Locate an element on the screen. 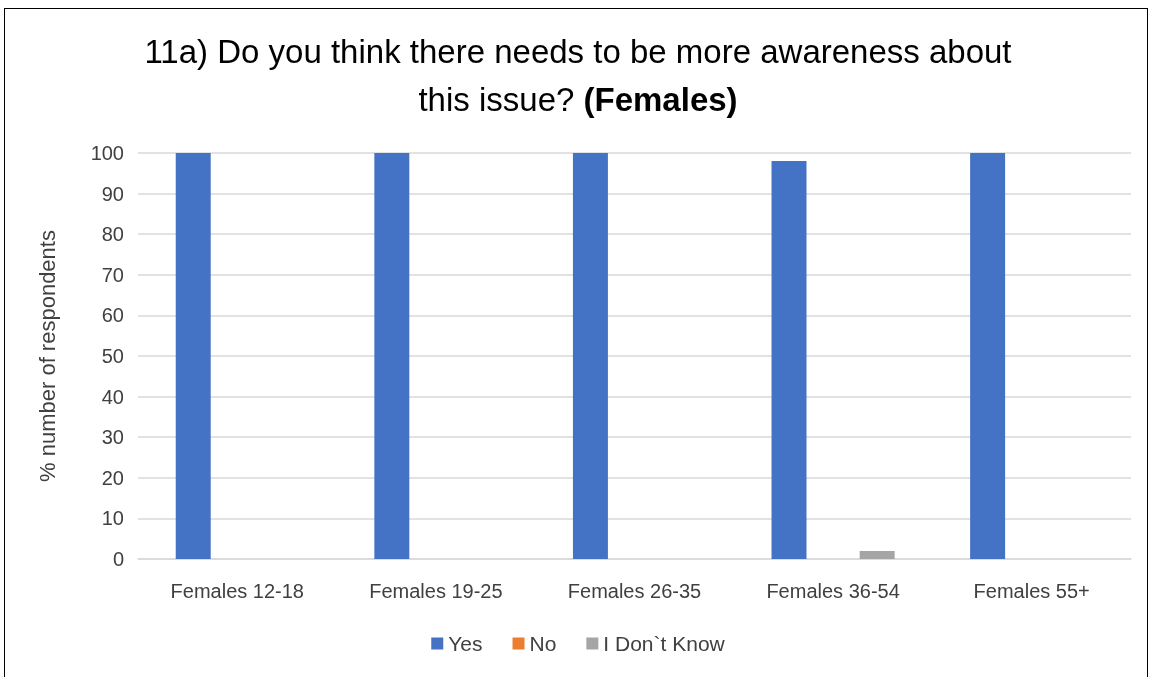 This screenshot has width=1156, height=677. x-tick-label: Females 55+ is located at coordinates (1031, 591).